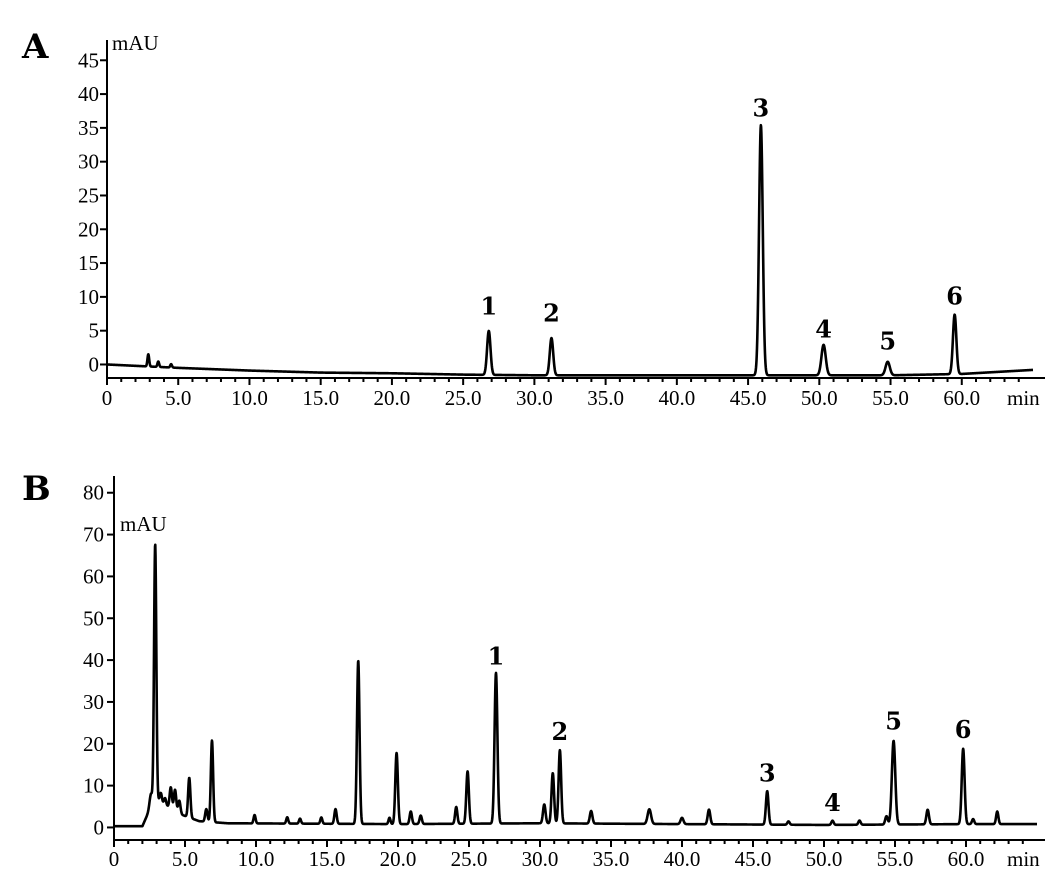  What do you see at coordinates (540, 859) in the screenshot?
I see `x-tick-label-b: 30.0` at bounding box center [540, 859].